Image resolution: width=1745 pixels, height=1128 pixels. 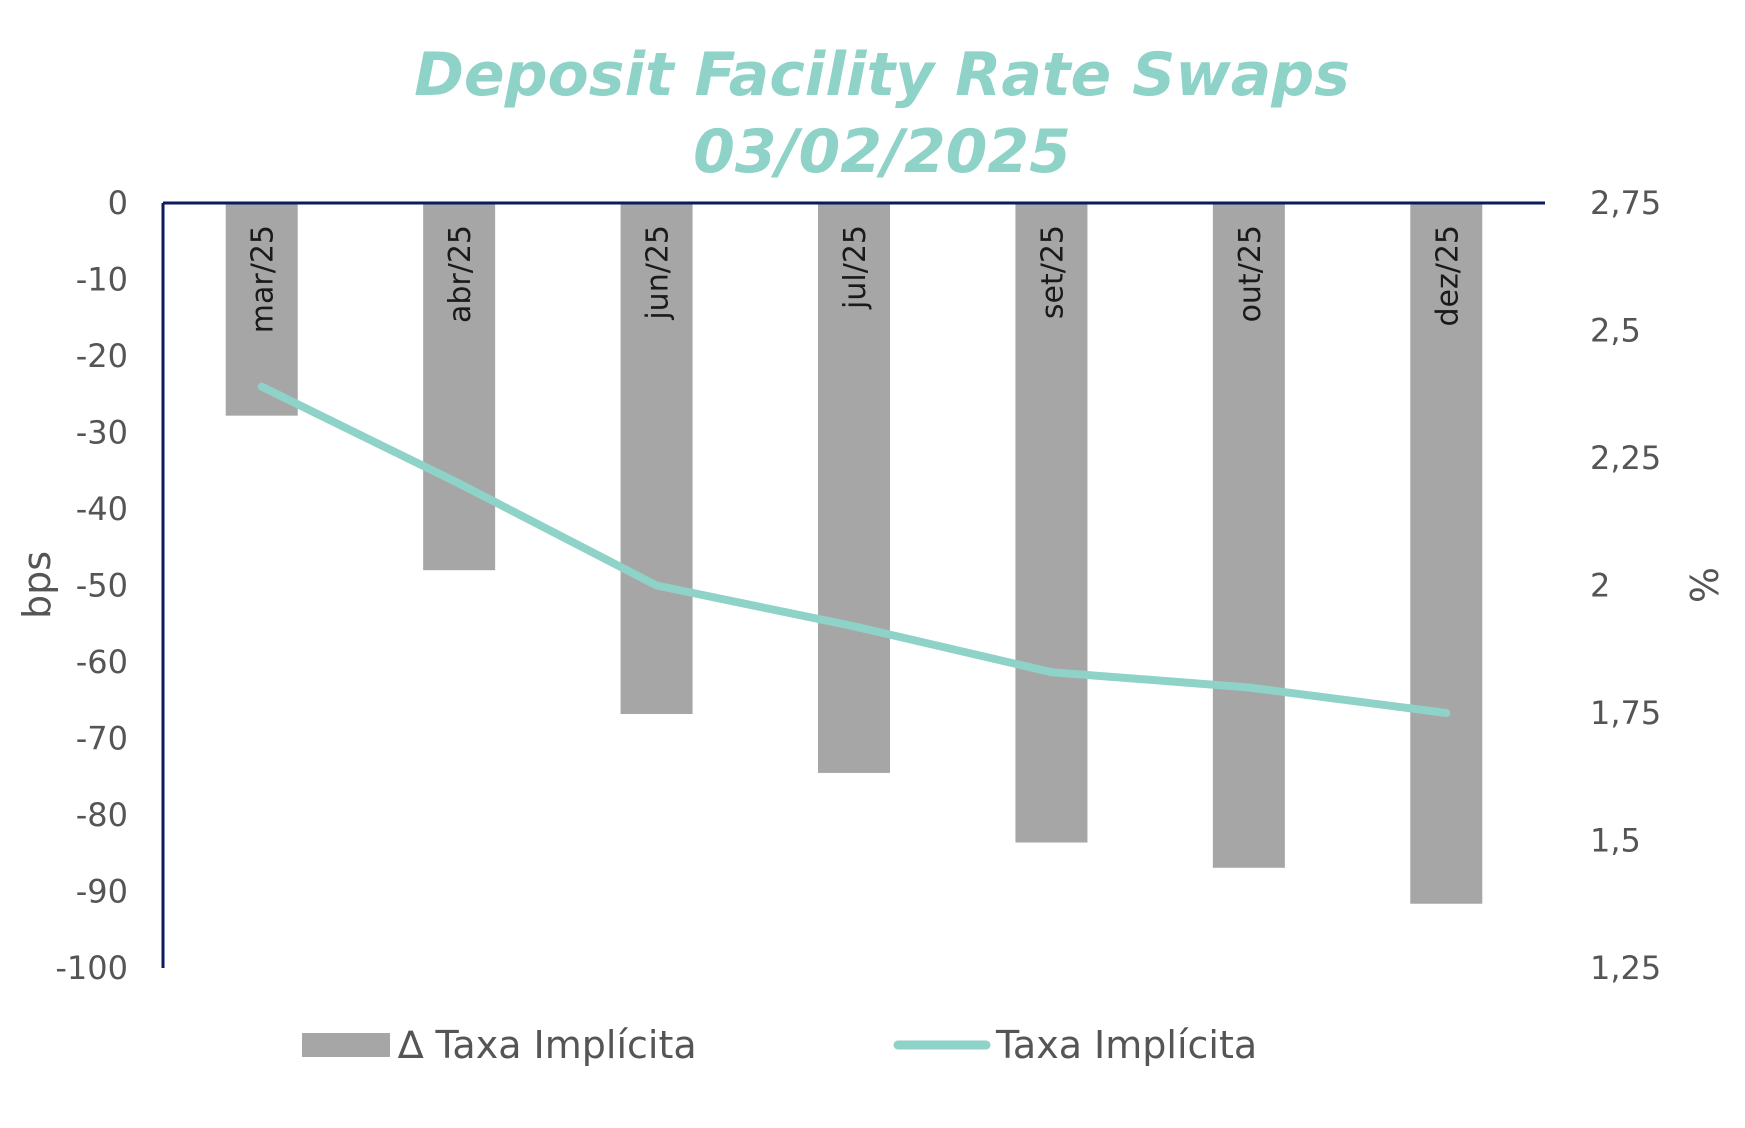 I want to click on legend-bar-swatch, so click(x=346, y=1045).